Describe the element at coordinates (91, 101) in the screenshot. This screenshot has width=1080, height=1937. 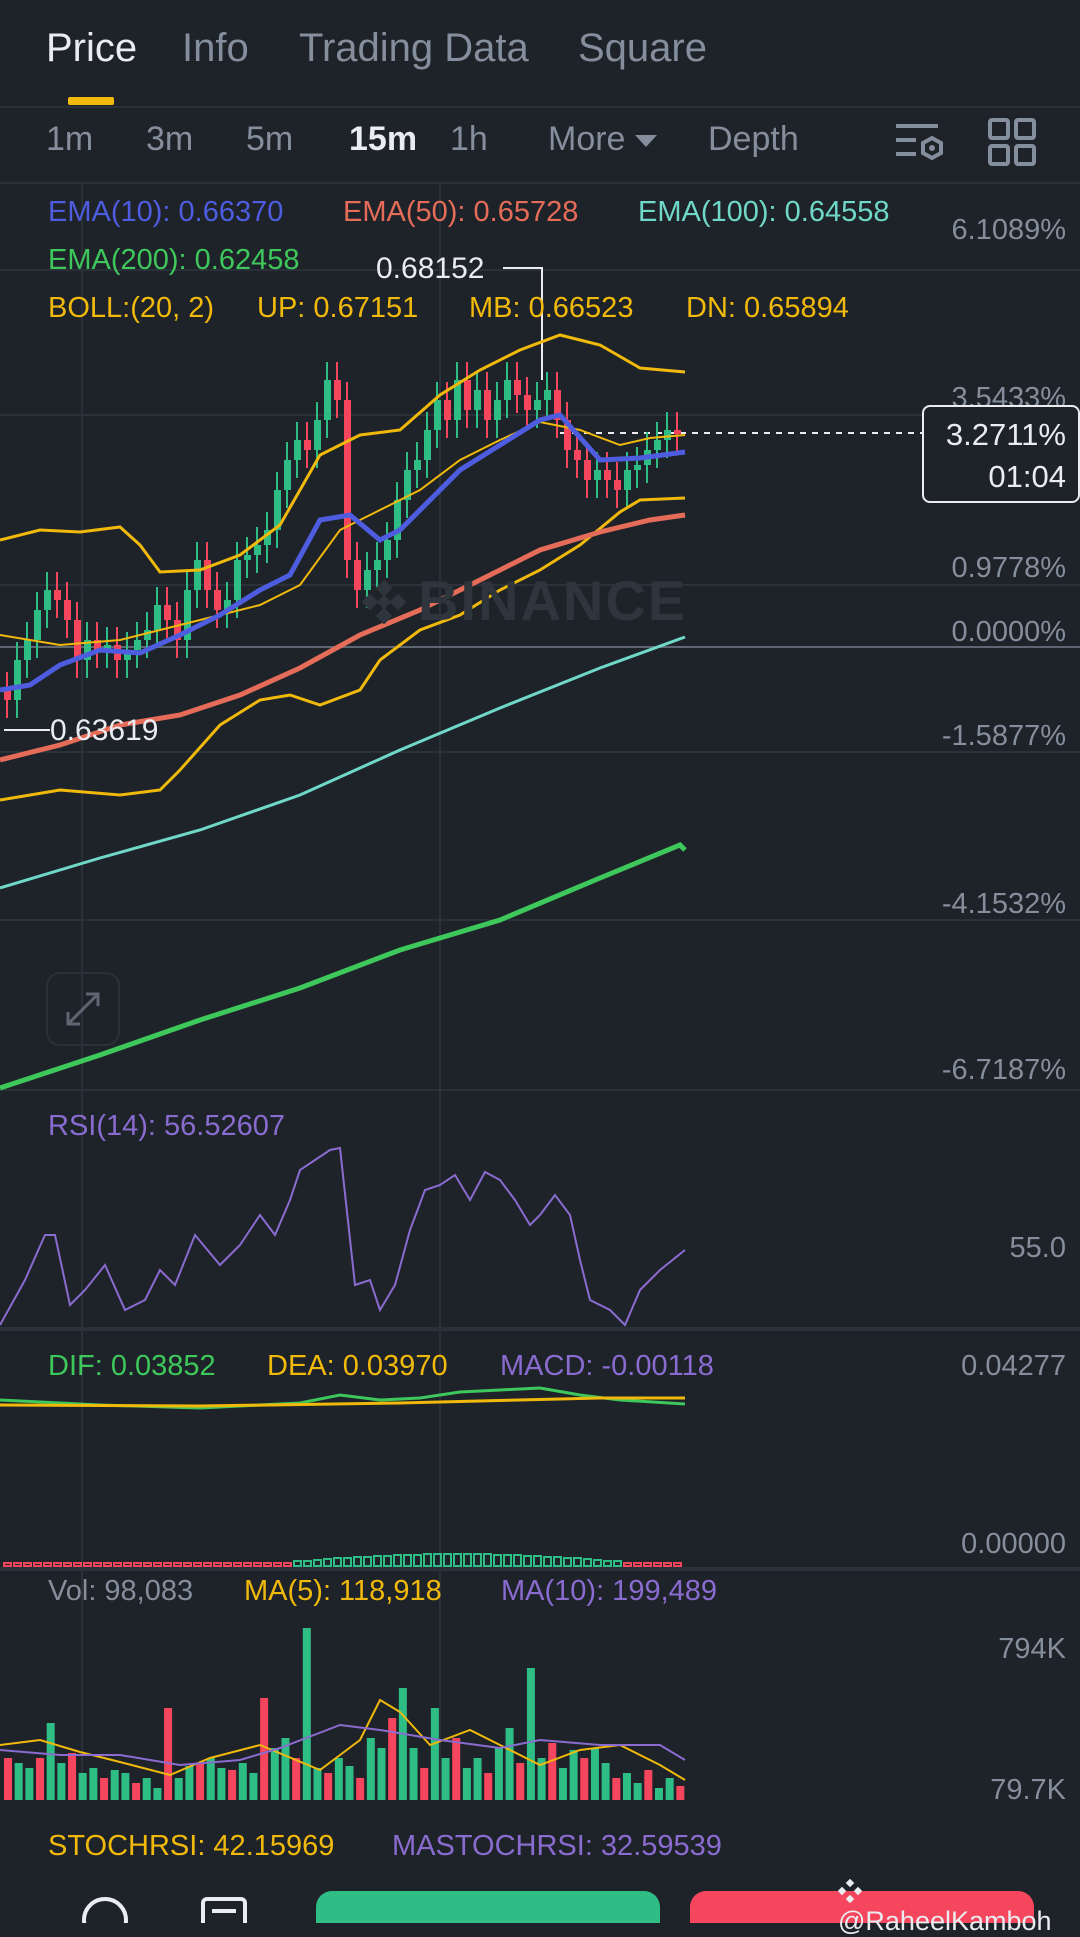
I see `active-tab-indicator` at that location.